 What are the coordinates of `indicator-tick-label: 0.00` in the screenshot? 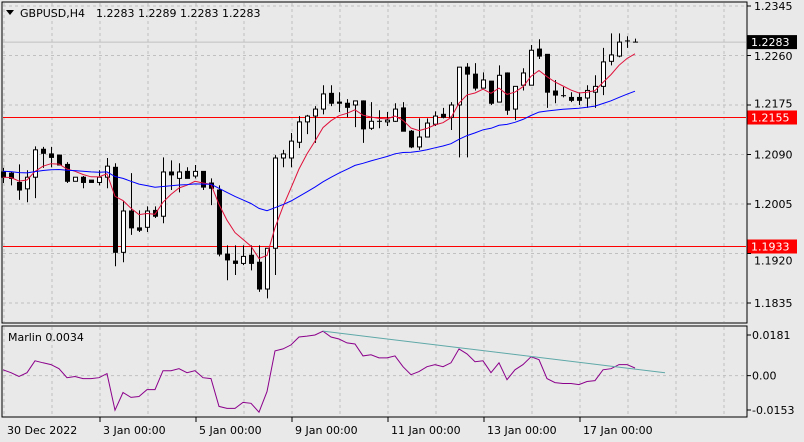 It's located at (764, 376).